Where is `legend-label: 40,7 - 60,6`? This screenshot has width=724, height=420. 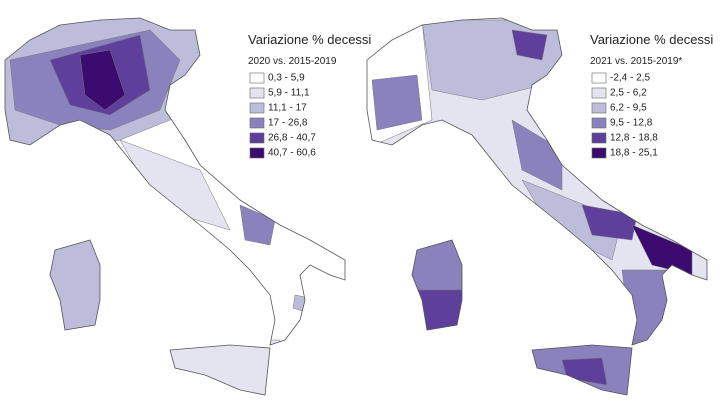 legend-label: 40,7 - 60,6 is located at coordinates (292, 153).